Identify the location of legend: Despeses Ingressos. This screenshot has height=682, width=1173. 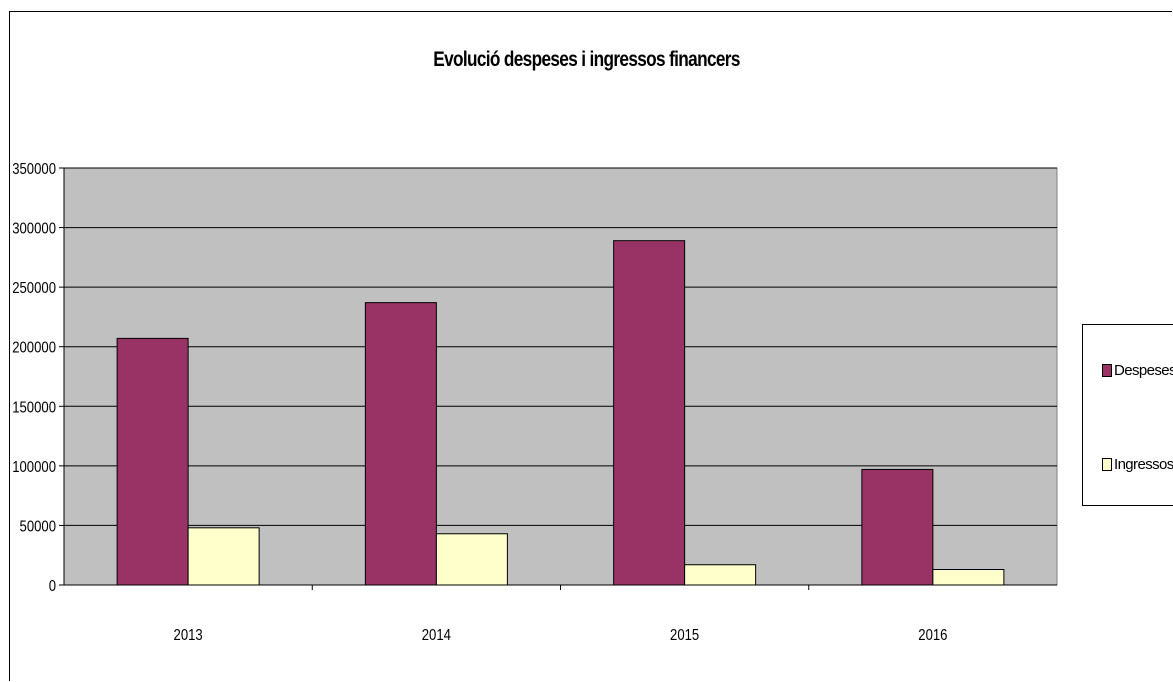
(1127, 415).